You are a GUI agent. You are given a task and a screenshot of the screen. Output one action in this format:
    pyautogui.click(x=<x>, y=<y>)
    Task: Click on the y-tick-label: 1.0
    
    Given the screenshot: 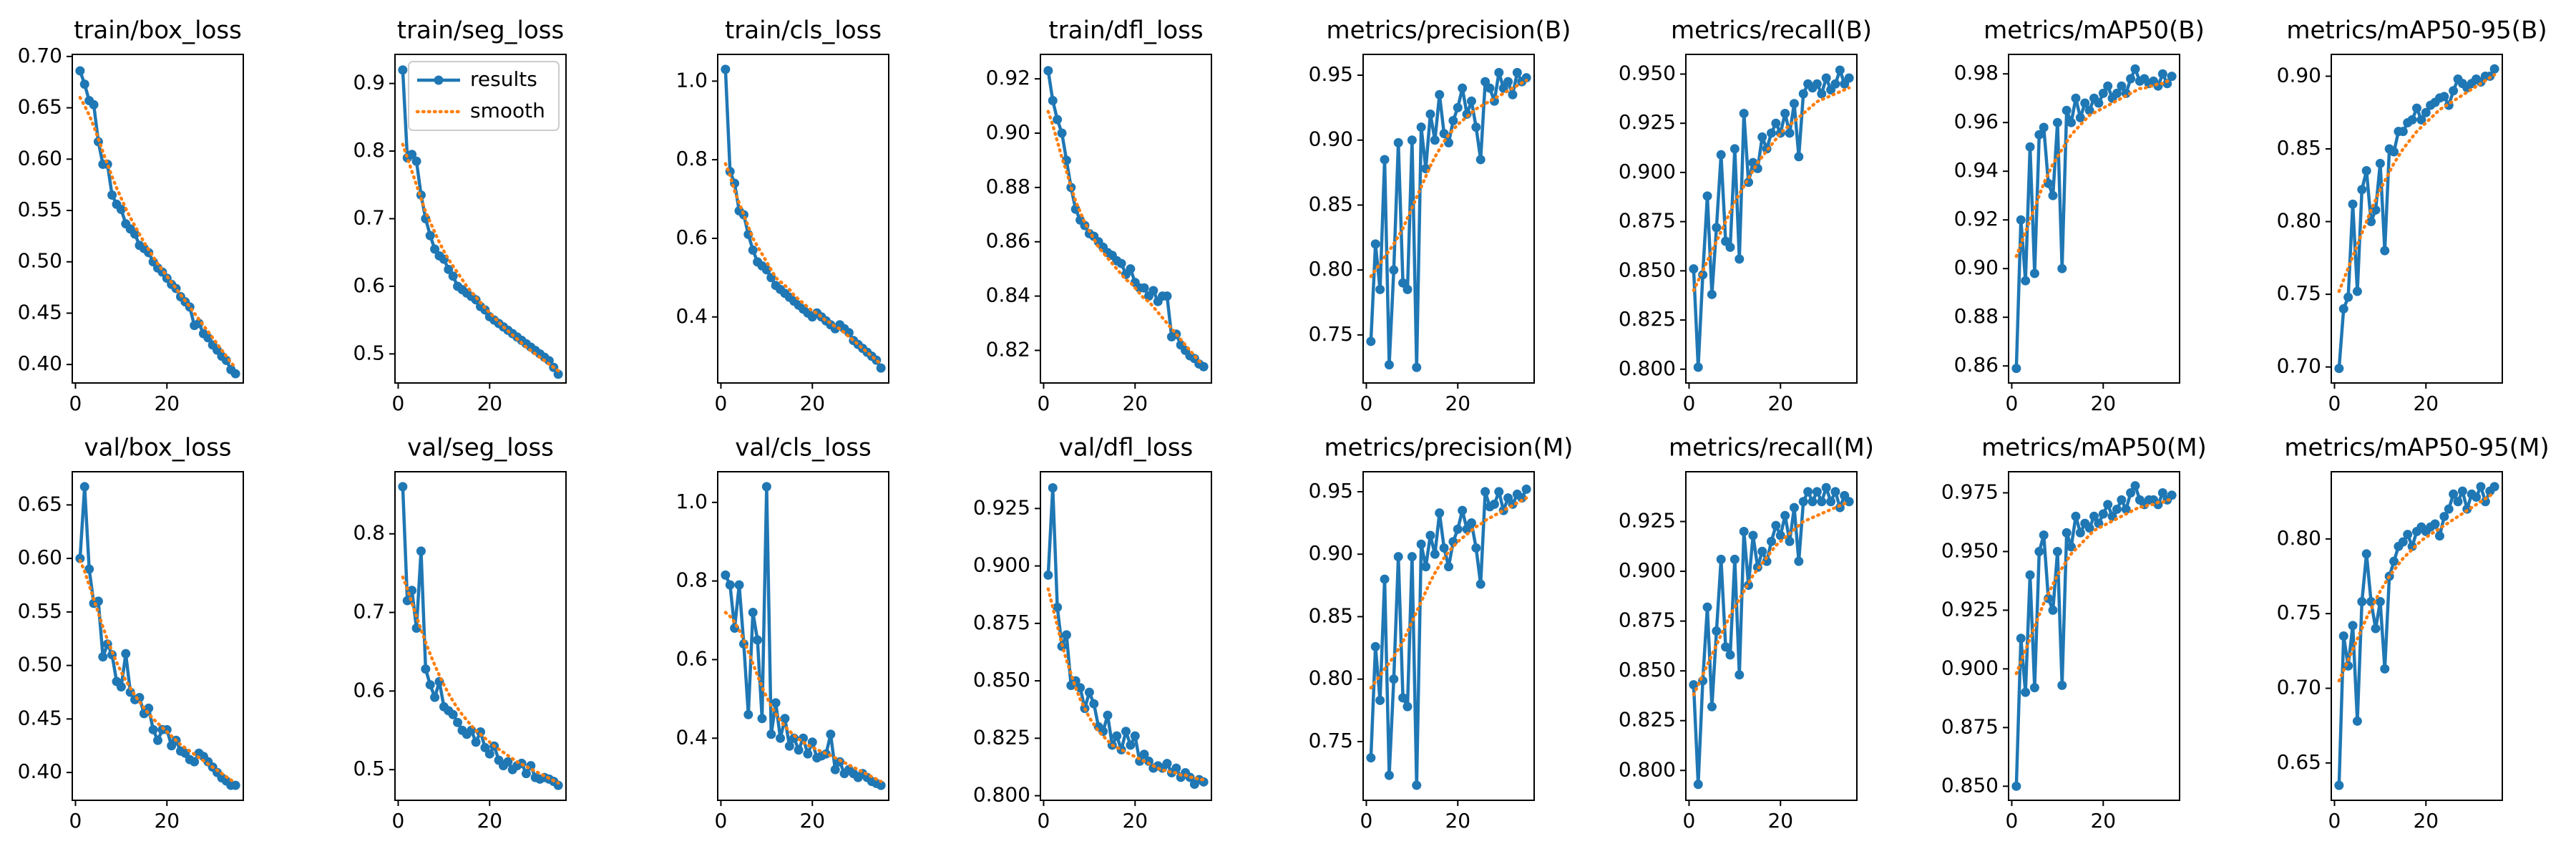 What is the action you would take?
    pyautogui.click(x=691, y=501)
    